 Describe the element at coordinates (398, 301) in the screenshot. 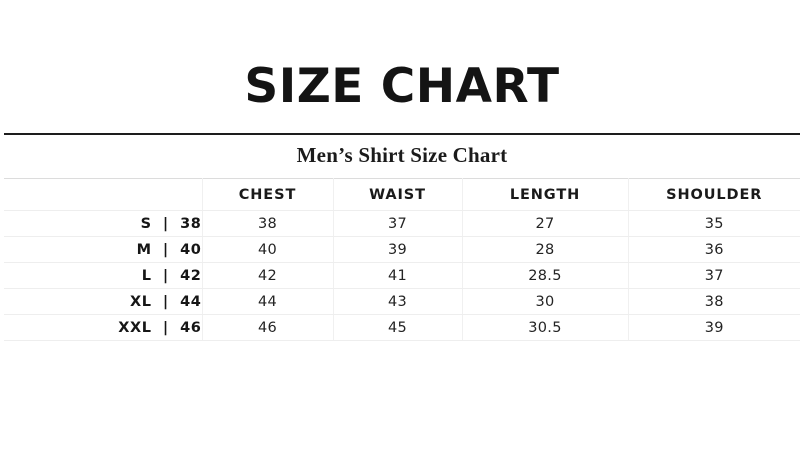

I see `cell-waist: 43` at that location.